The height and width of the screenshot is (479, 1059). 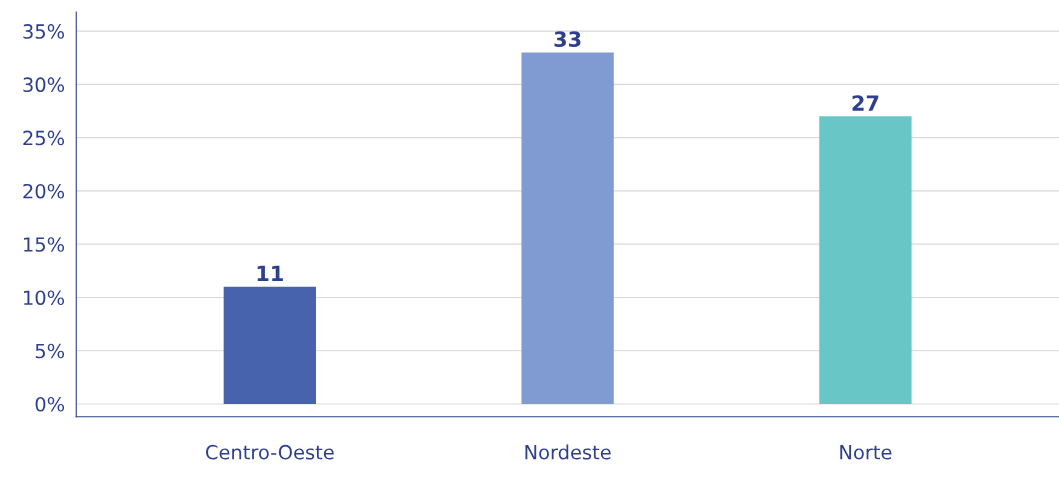 I want to click on y-tick-label: 15%, so click(x=44, y=244).